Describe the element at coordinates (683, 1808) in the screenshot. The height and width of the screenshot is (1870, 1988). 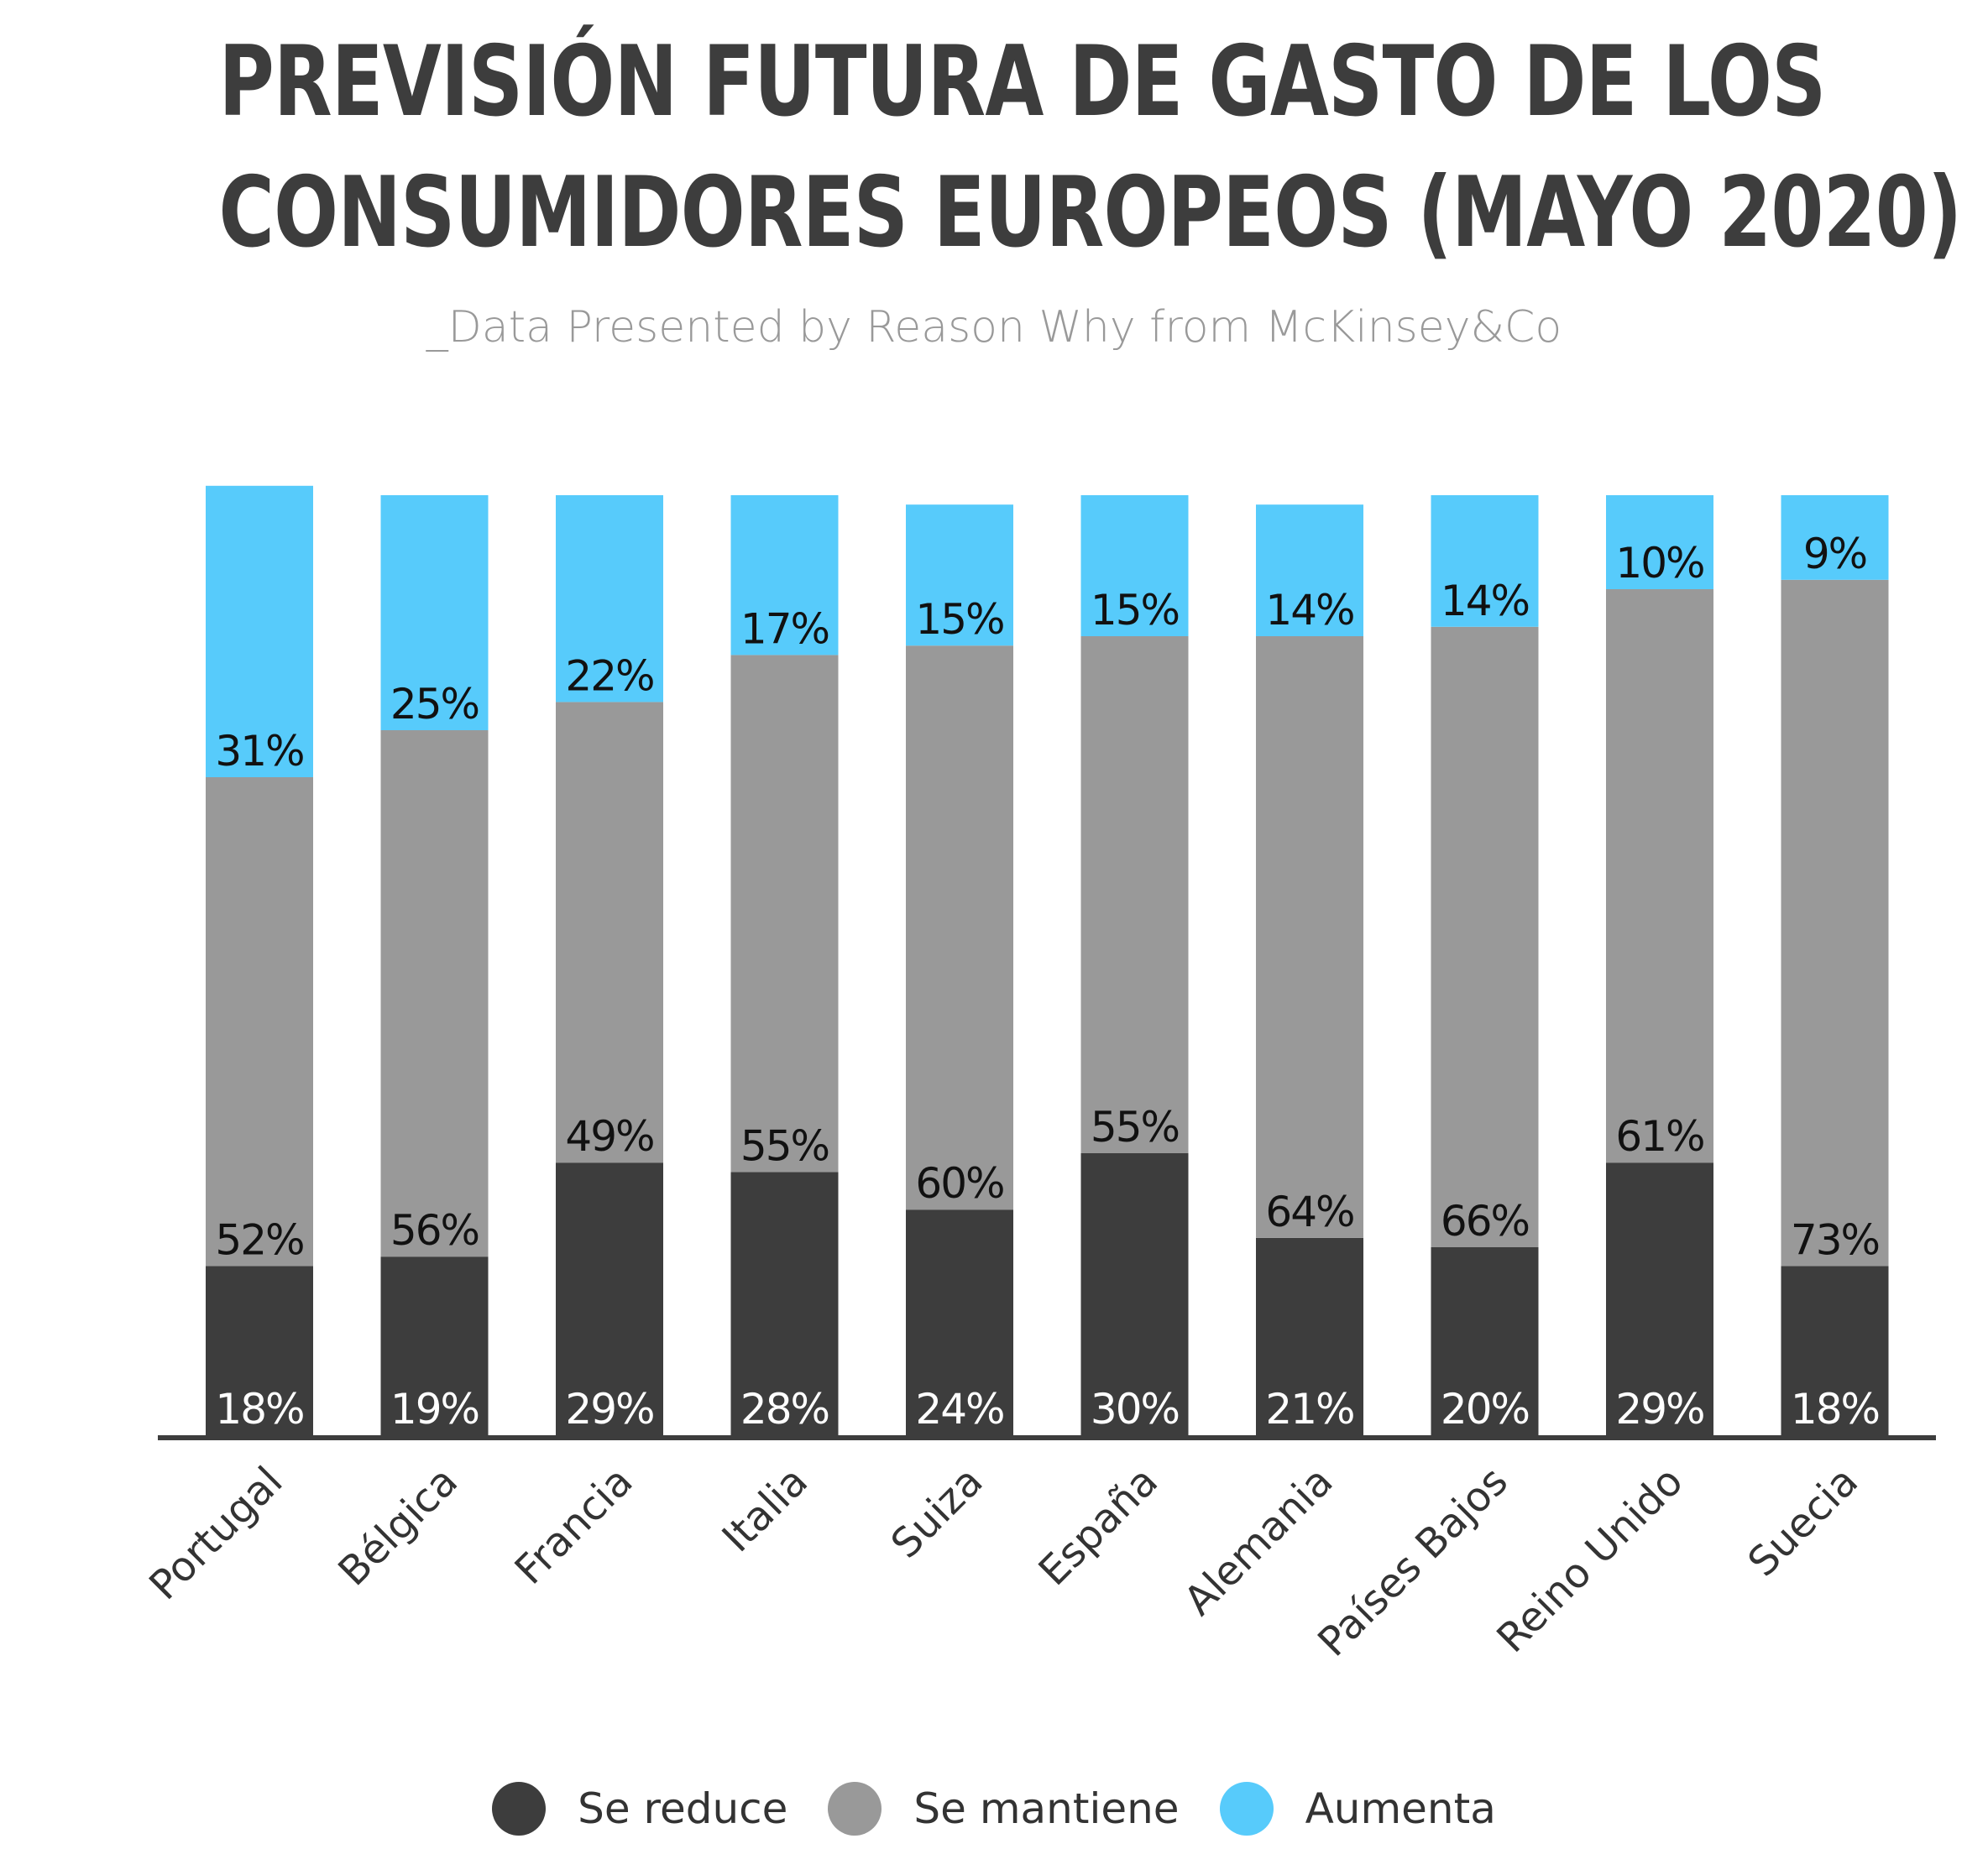
I see `legend-label-se-reduce: Se reduce` at that location.